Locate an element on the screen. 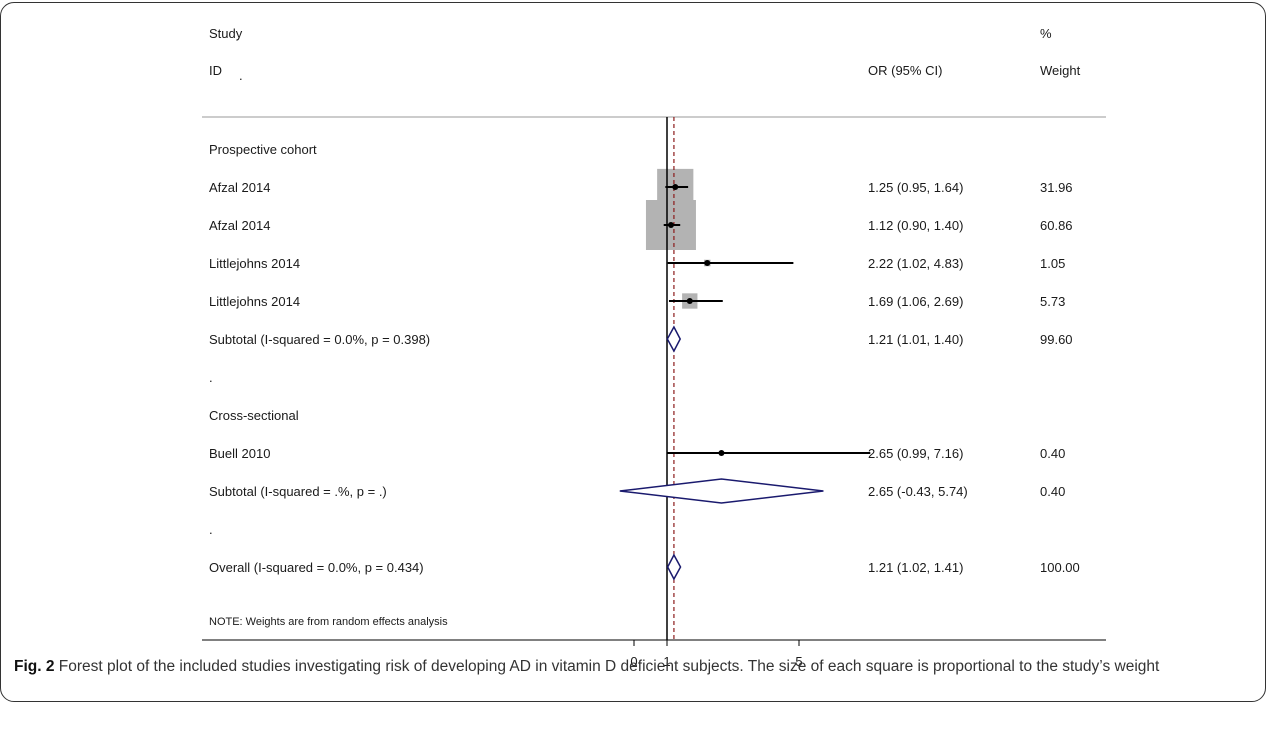  x-tick-label: 5 is located at coordinates (798, 661).